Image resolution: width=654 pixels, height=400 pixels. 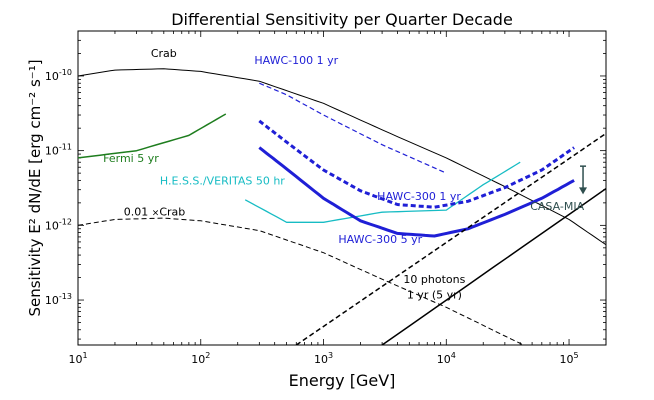 What do you see at coordinates (58, 299) in the screenshot?
I see `y-tick-label: 10-13` at bounding box center [58, 299].